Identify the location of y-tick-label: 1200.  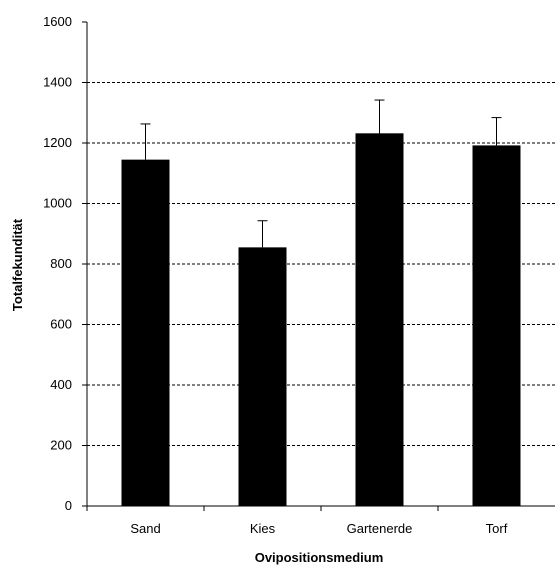
(57, 142).